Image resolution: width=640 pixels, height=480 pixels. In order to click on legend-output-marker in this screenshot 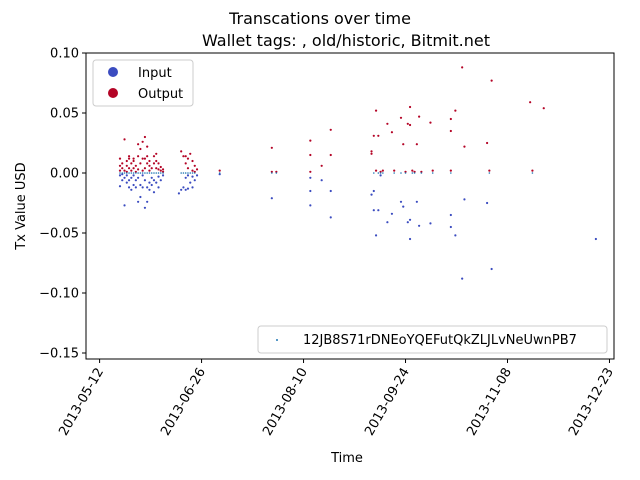, I will do `click(113, 93)`.